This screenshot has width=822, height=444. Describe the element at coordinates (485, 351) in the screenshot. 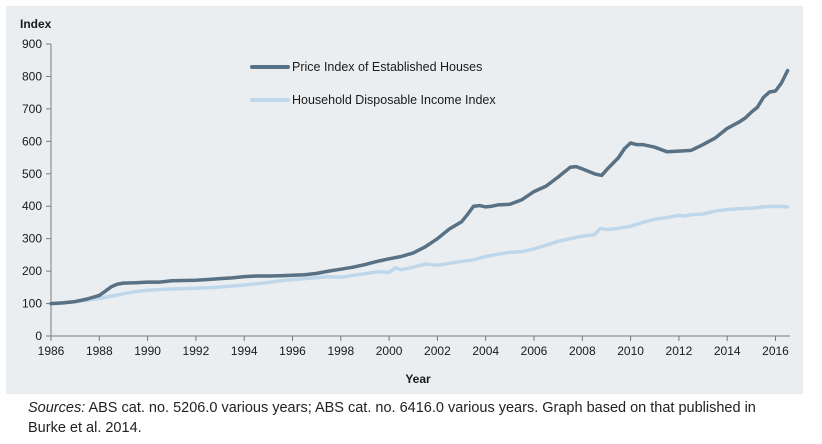

I see `x-tick-label: 2004` at that location.